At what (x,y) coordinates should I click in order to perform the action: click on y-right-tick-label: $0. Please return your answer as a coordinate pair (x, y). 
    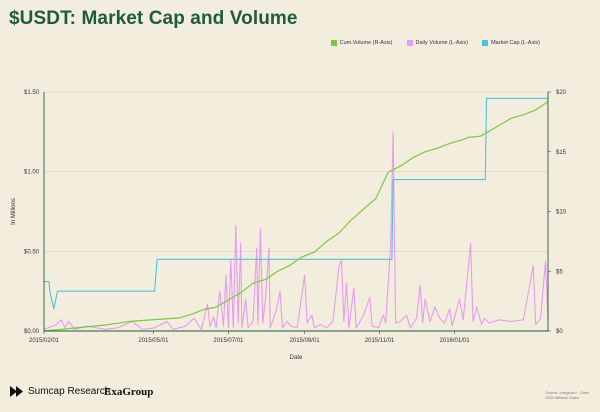
    Looking at the image, I should click on (559, 332).